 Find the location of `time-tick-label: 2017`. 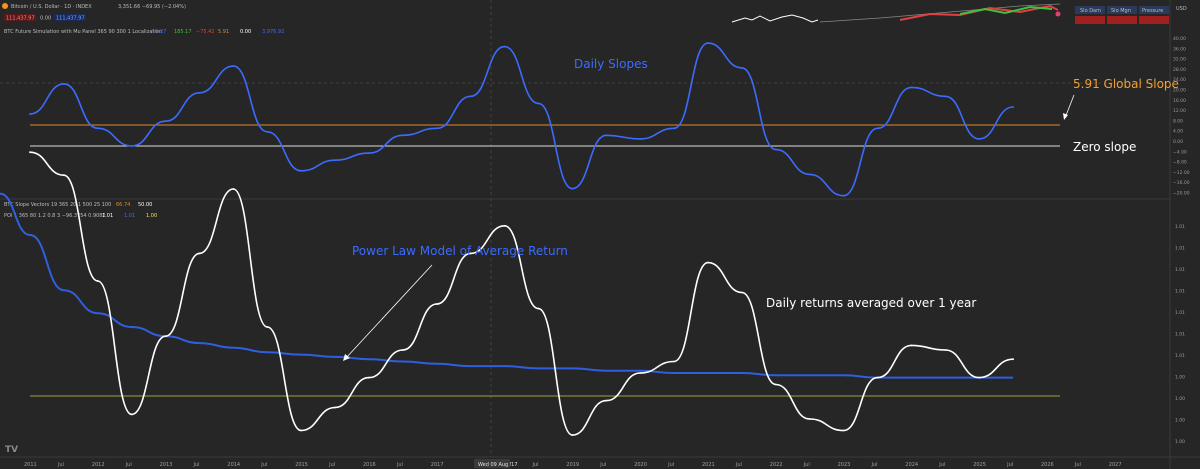

time-tick-label: 2017 is located at coordinates (437, 465).